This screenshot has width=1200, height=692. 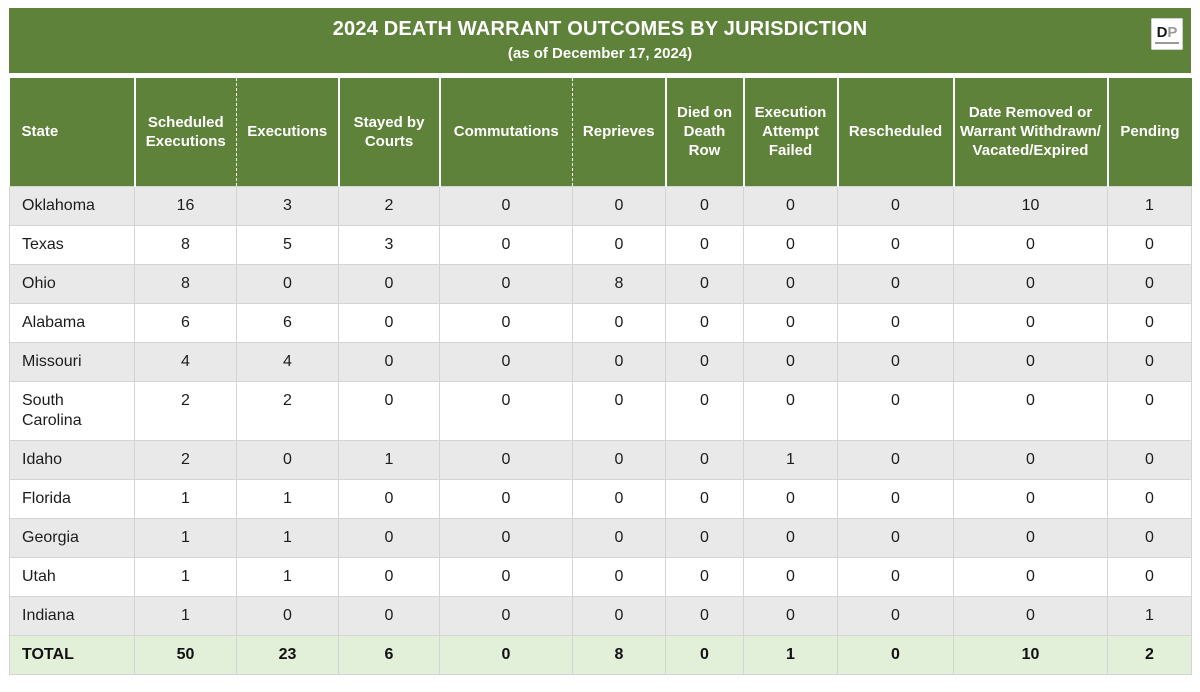 I want to click on table-cell: 50, so click(x=185, y=654).